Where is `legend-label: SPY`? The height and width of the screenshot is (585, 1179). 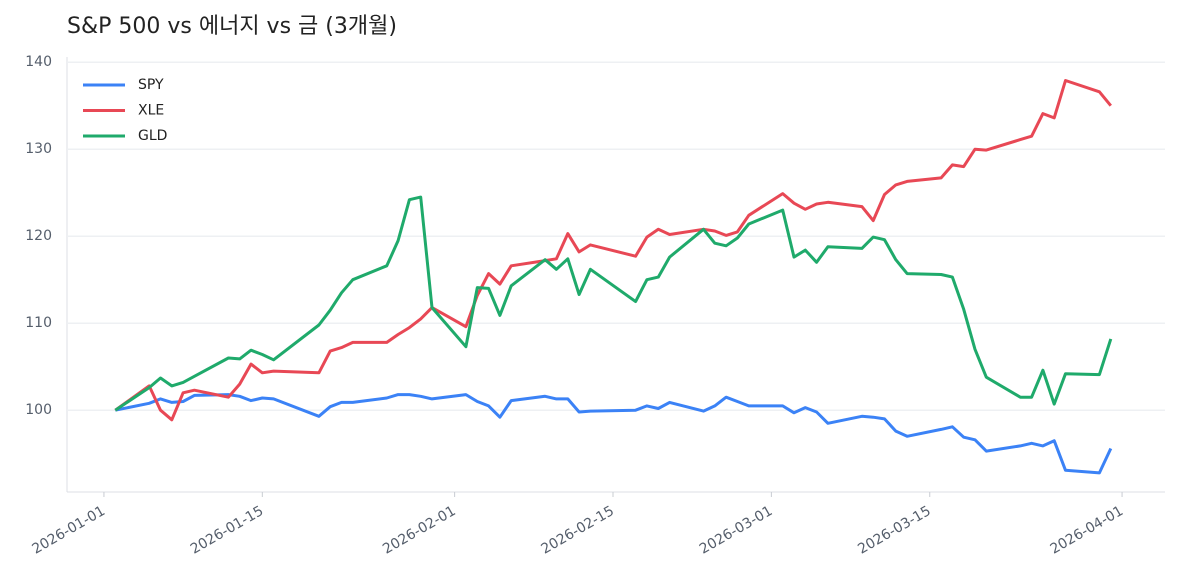 legend-label: SPY is located at coordinates (151, 85).